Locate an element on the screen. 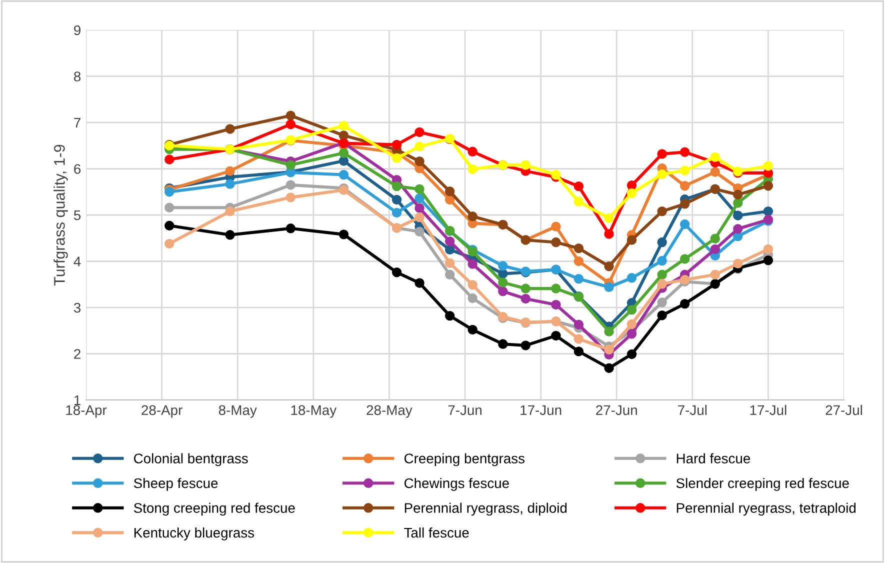  y-tick-label: 1 is located at coordinates (77, 400).